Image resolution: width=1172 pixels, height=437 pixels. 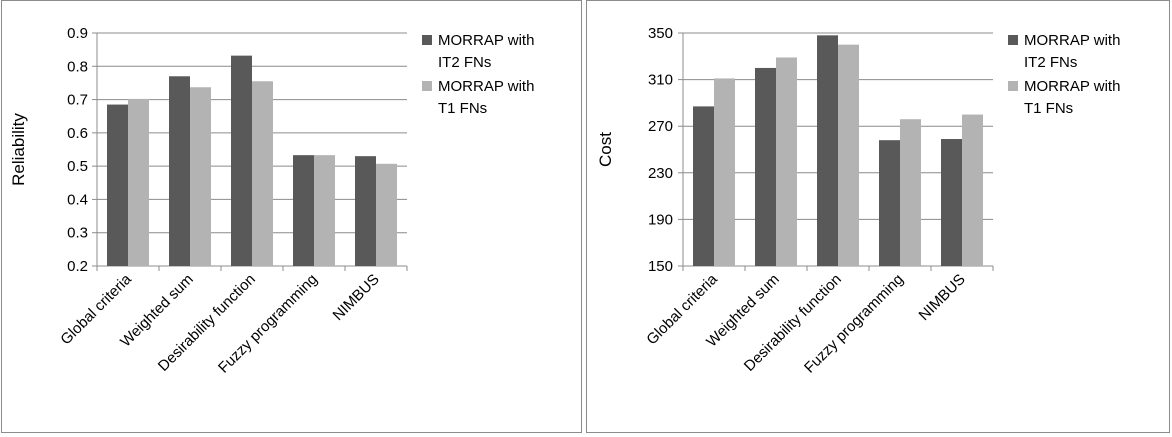 I want to click on y-tick-label: 0.3, so click(x=77, y=233).